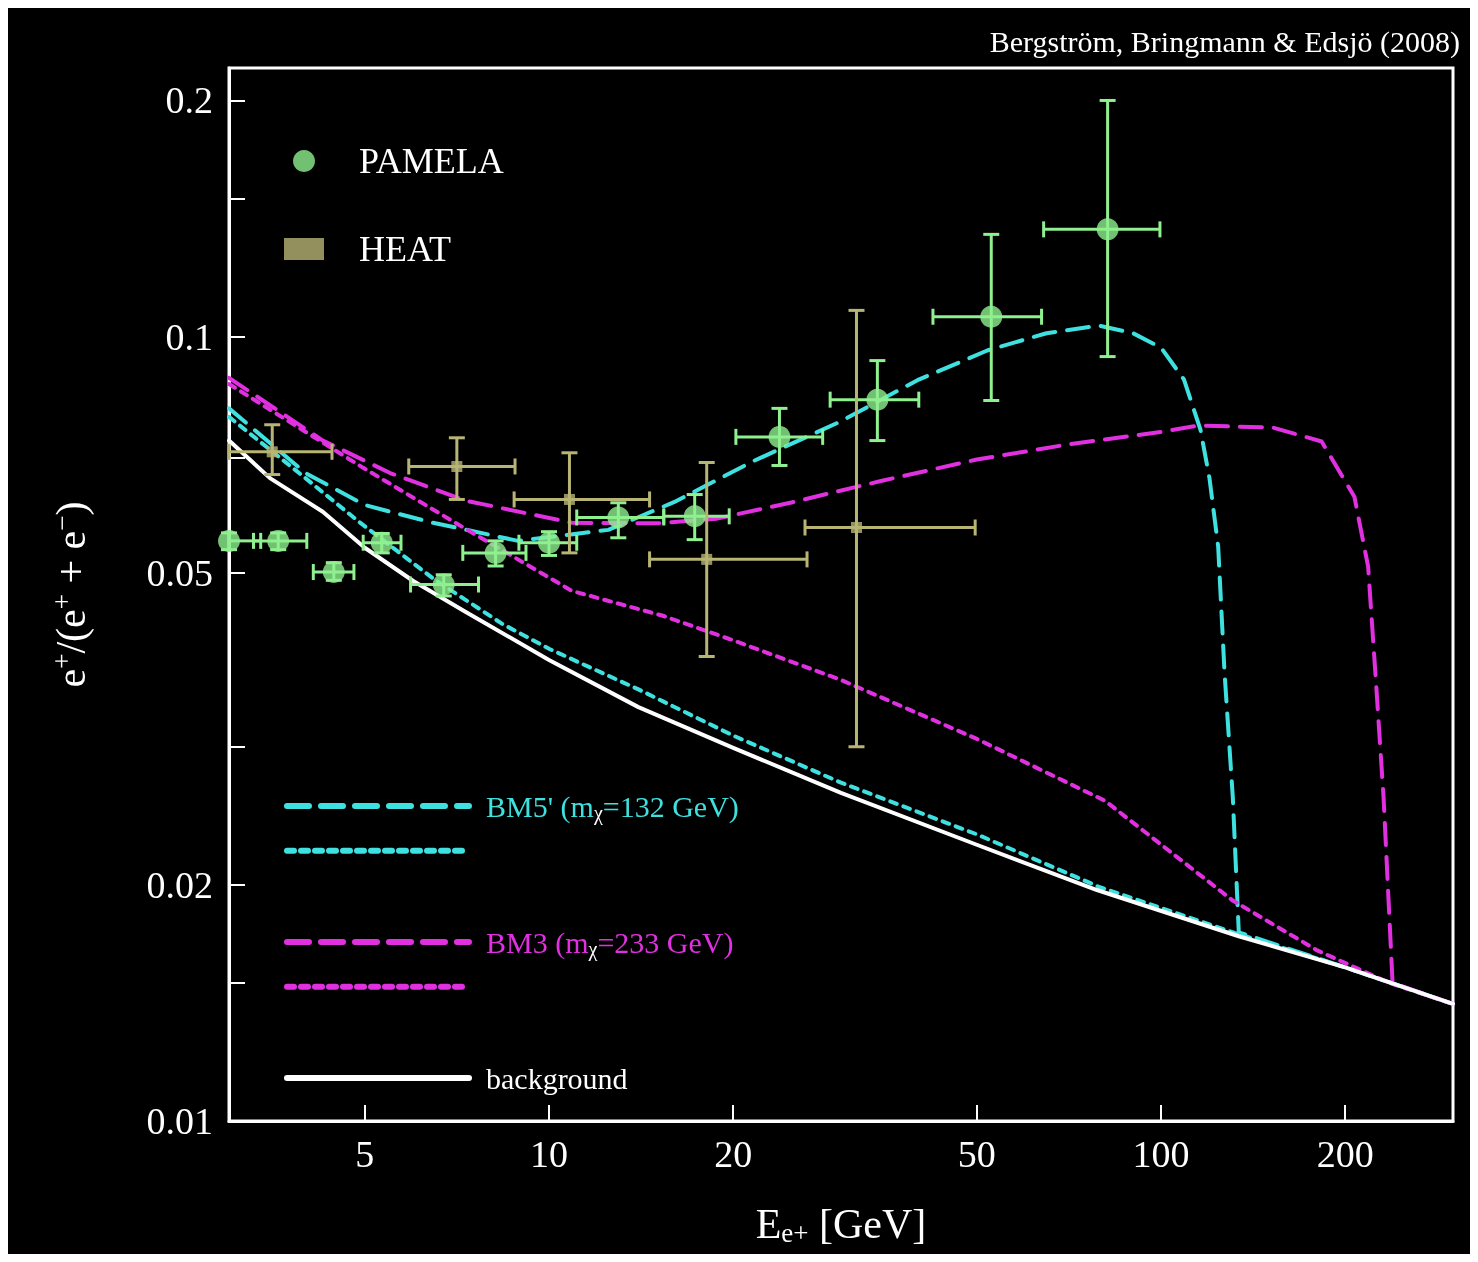 The width and height of the screenshot is (1478, 1262). I want to click on x-tick-label: 200, so click(1345, 1154).